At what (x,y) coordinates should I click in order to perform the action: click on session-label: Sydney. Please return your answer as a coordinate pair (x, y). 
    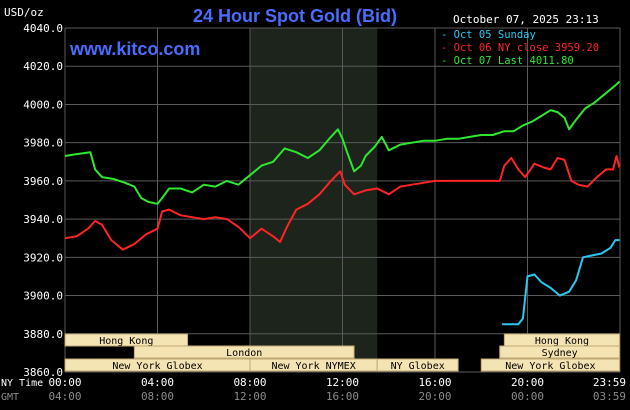
    Looking at the image, I should click on (560, 353).